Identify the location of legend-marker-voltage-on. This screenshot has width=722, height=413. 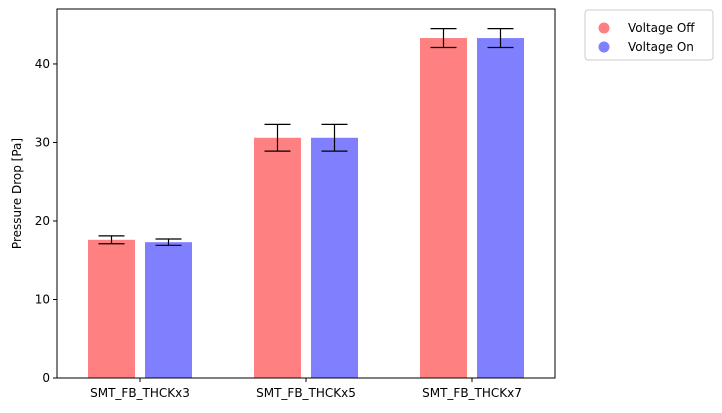
(604, 47).